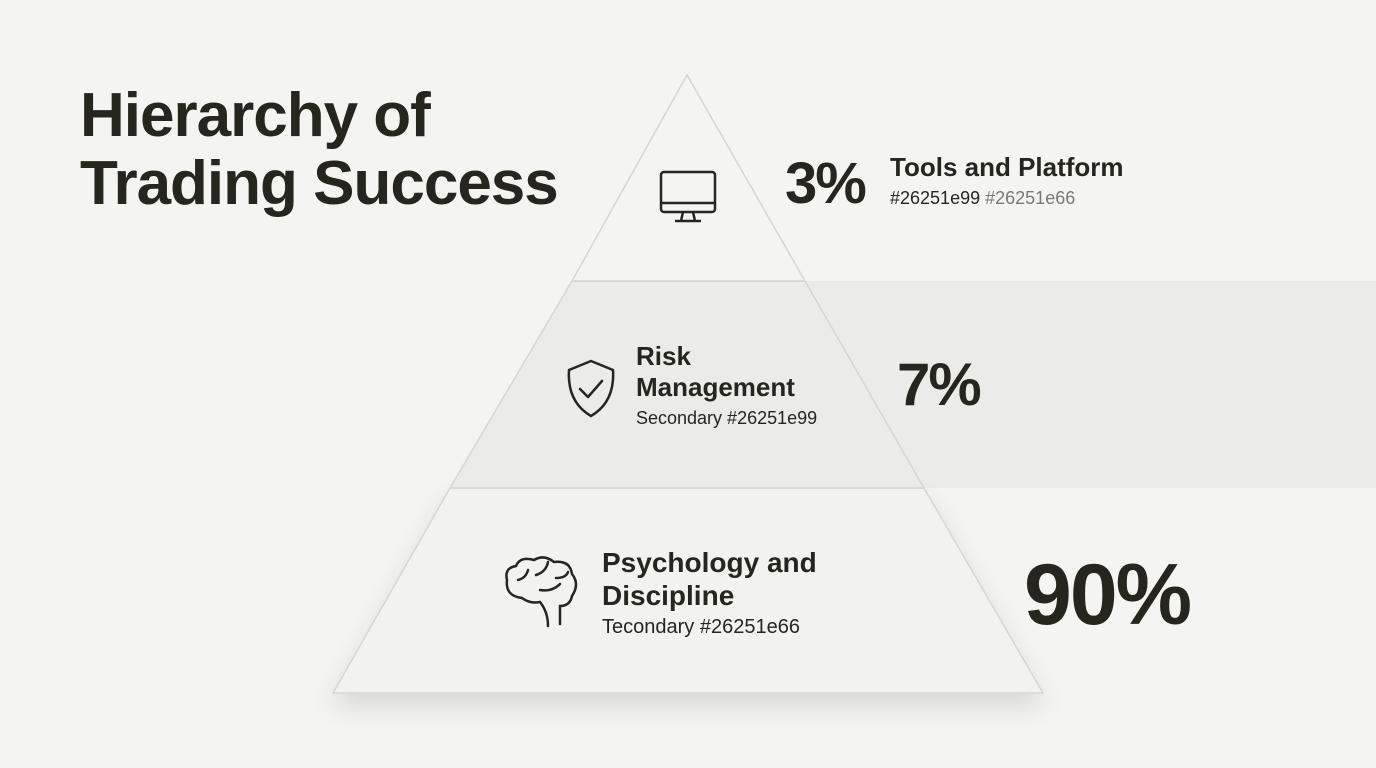 This screenshot has width=1376, height=768. What do you see at coordinates (939, 384) in the screenshot?
I see `tier-middle-percent: 7%` at bounding box center [939, 384].